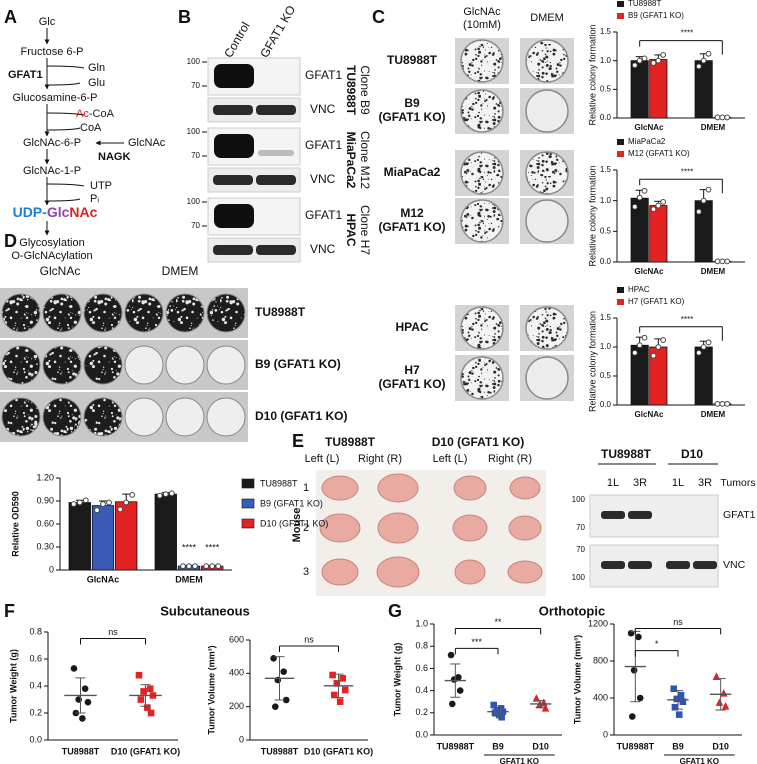 This screenshot has height=764, width=757. I want to click on y-tick-label: 0.6, so click(421, 668).